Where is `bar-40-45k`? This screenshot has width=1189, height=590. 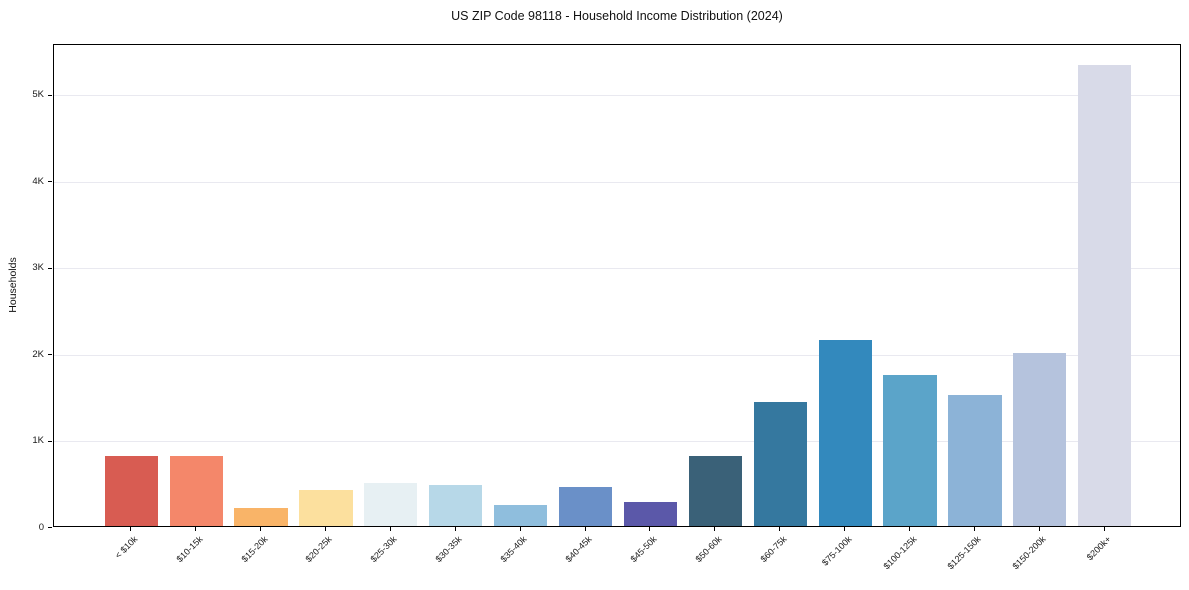
bar-40-45k is located at coordinates (585, 506).